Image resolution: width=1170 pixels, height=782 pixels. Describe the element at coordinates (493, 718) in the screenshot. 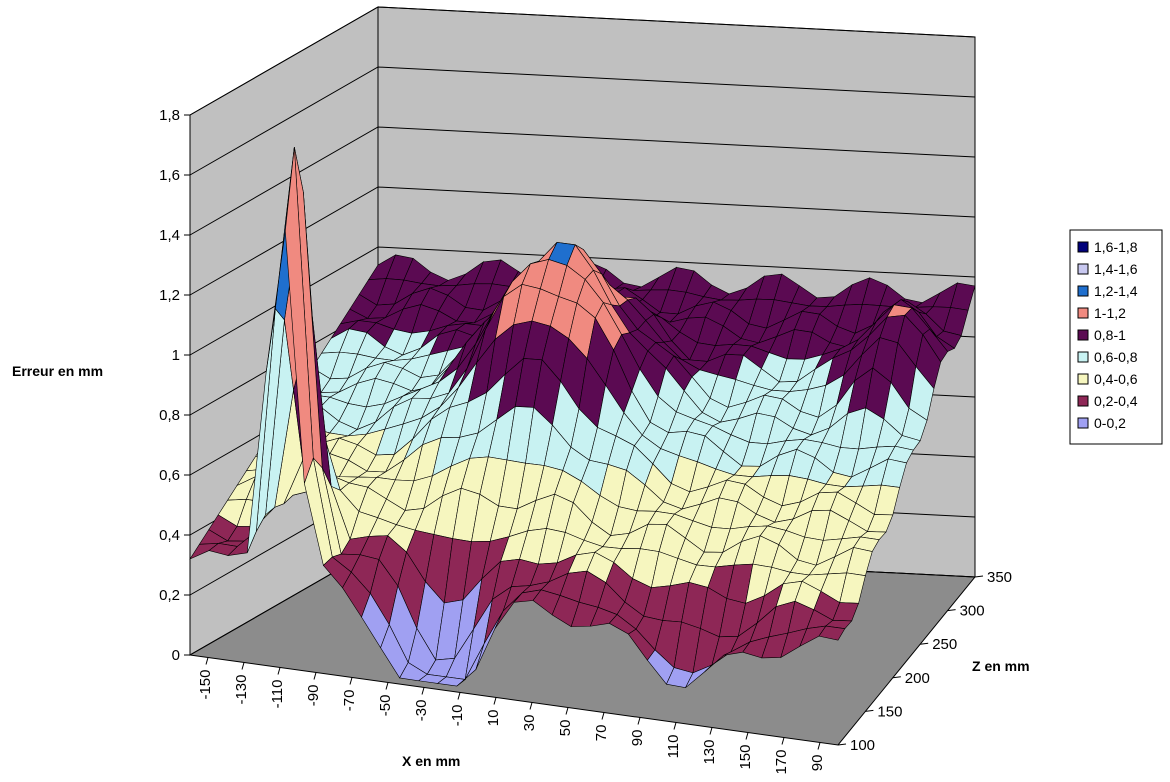

I see `x-tick-label: 10` at that location.